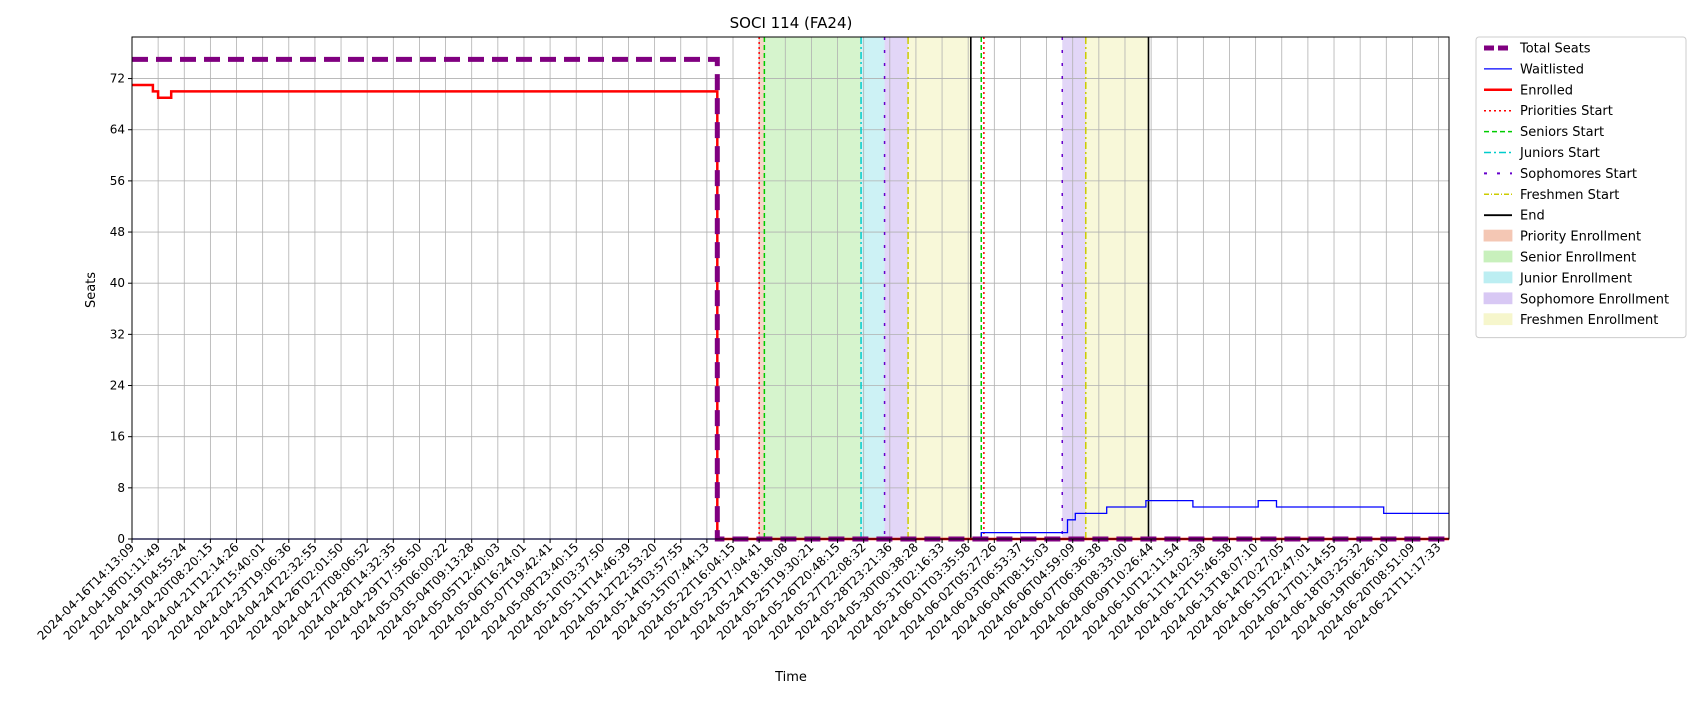 This screenshot has width=1700, height=704. I want to click on y-tick-label: 64, so click(117, 130).